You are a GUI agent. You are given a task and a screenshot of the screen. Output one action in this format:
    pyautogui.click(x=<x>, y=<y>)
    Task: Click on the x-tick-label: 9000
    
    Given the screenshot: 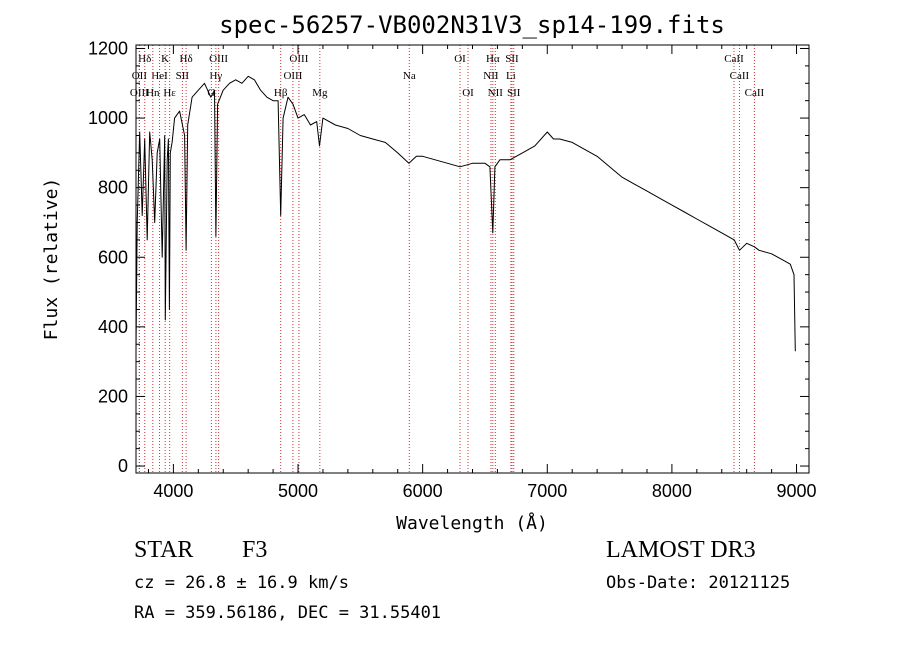 What is the action you would take?
    pyautogui.click(x=797, y=491)
    